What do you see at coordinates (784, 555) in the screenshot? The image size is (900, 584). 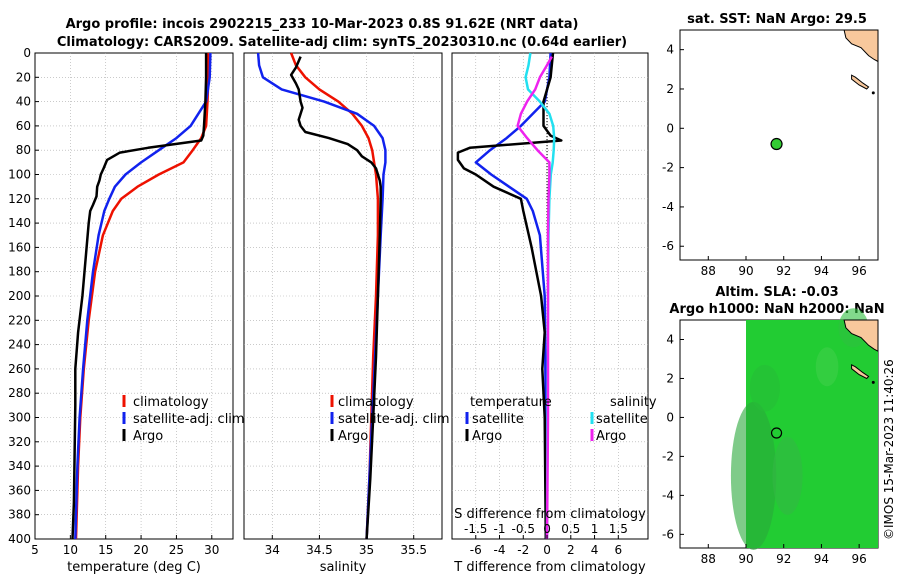 I see `sla-map-xticks: 88 90 92 94 96` at bounding box center [784, 555].